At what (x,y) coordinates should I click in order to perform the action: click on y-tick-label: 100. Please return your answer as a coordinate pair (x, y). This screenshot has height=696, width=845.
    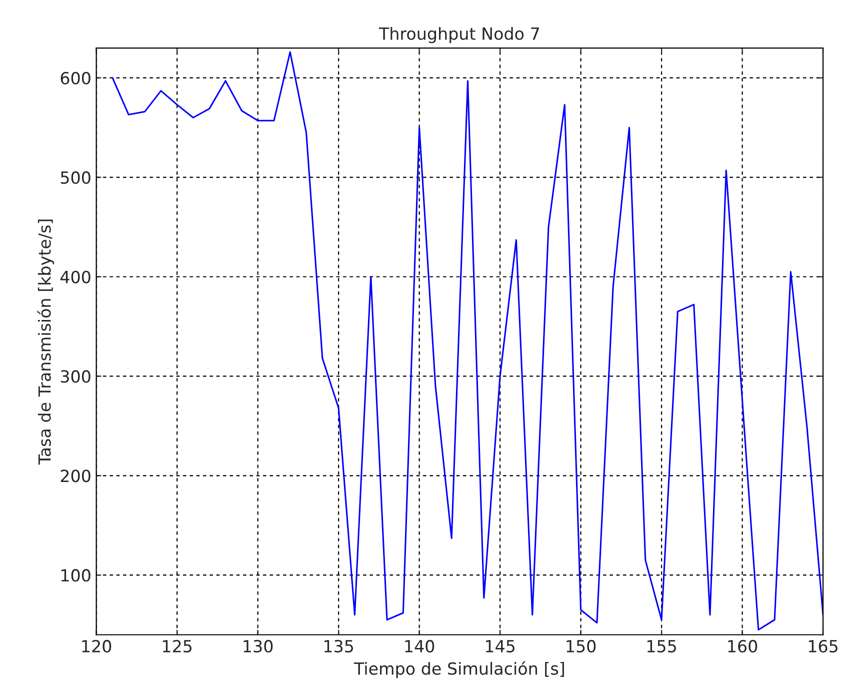
    Looking at the image, I should click on (75, 575).